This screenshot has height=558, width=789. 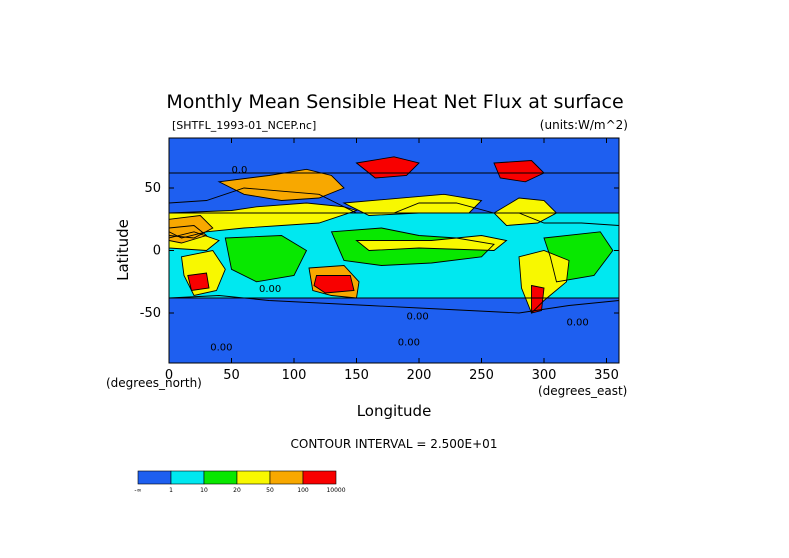 What do you see at coordinates (171, 490) in the screenshot?
I see `colorbar-label: 1` at bounding box center [171, 490].